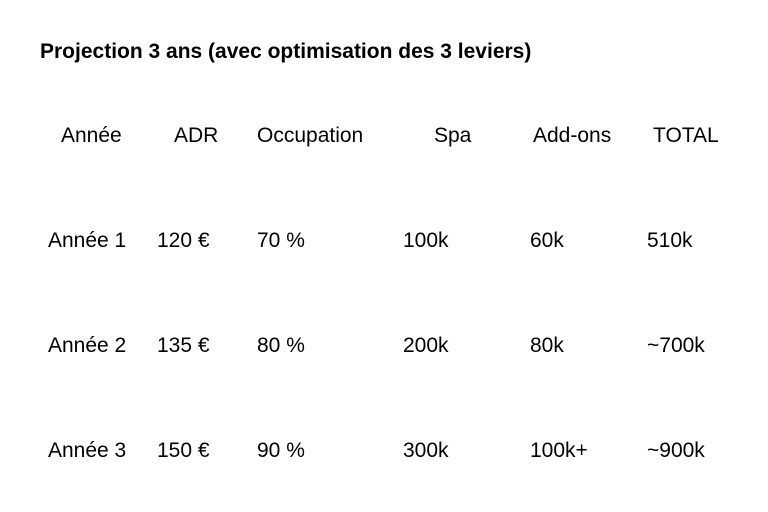 Image resolution: width=768 pixels, height=512 pixels. I want to click on table-cell: 90 %, so click(281, 450).